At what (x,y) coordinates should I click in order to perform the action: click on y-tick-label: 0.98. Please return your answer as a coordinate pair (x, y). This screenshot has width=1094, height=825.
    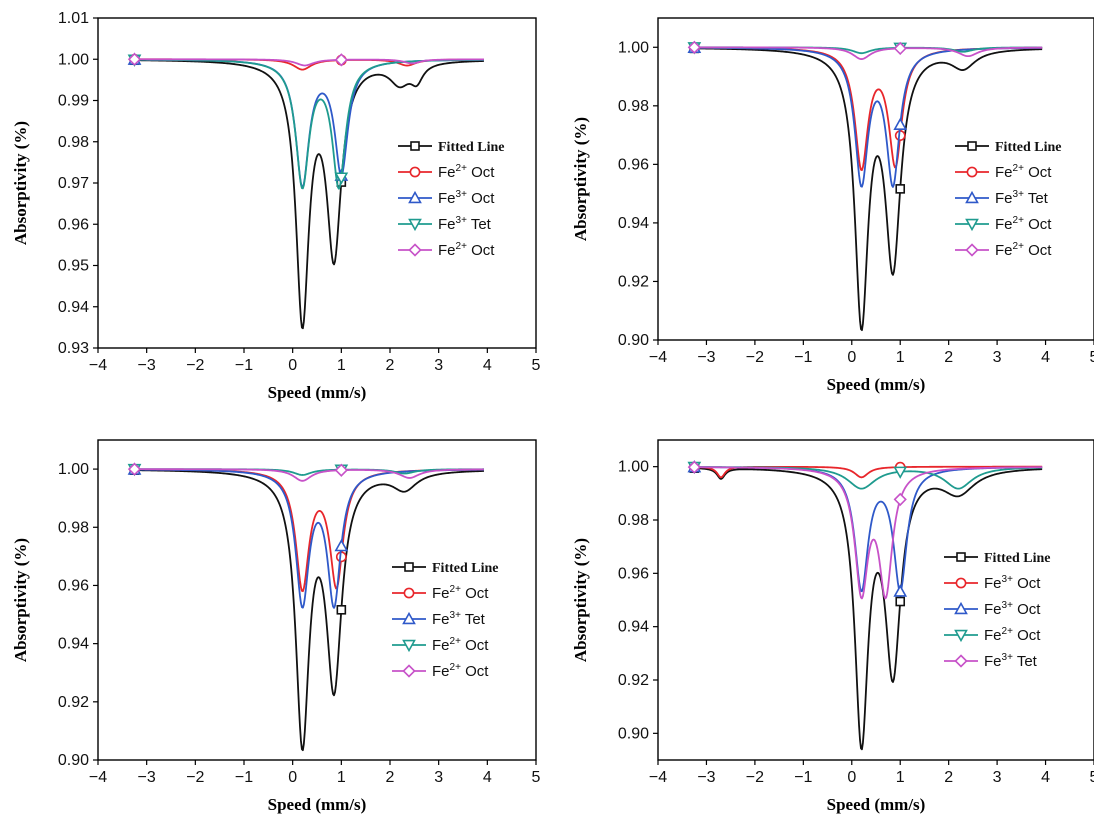
    Looking at the image, I should click on (73, 527).